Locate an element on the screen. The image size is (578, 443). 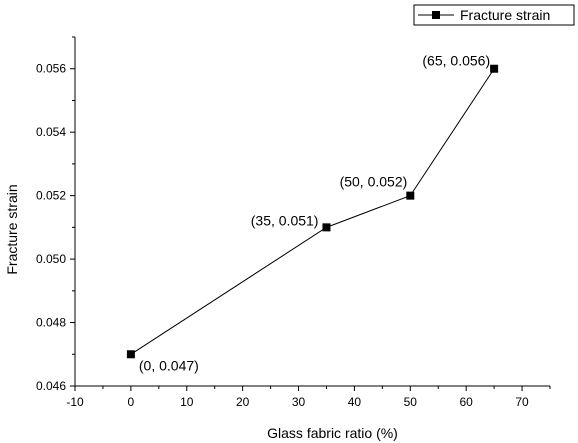
x-tick-label: 60 is located at coordinates (466, 402).